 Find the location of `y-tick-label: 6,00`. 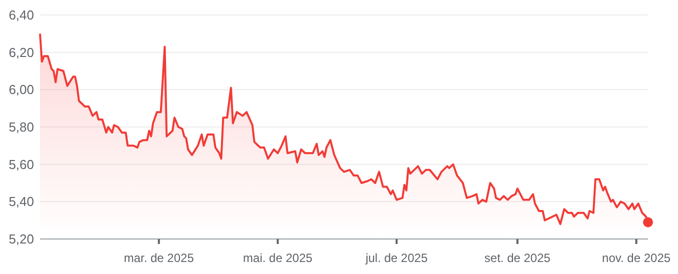

y-tick-label: 6,00 is located at coordinates (21, 90).